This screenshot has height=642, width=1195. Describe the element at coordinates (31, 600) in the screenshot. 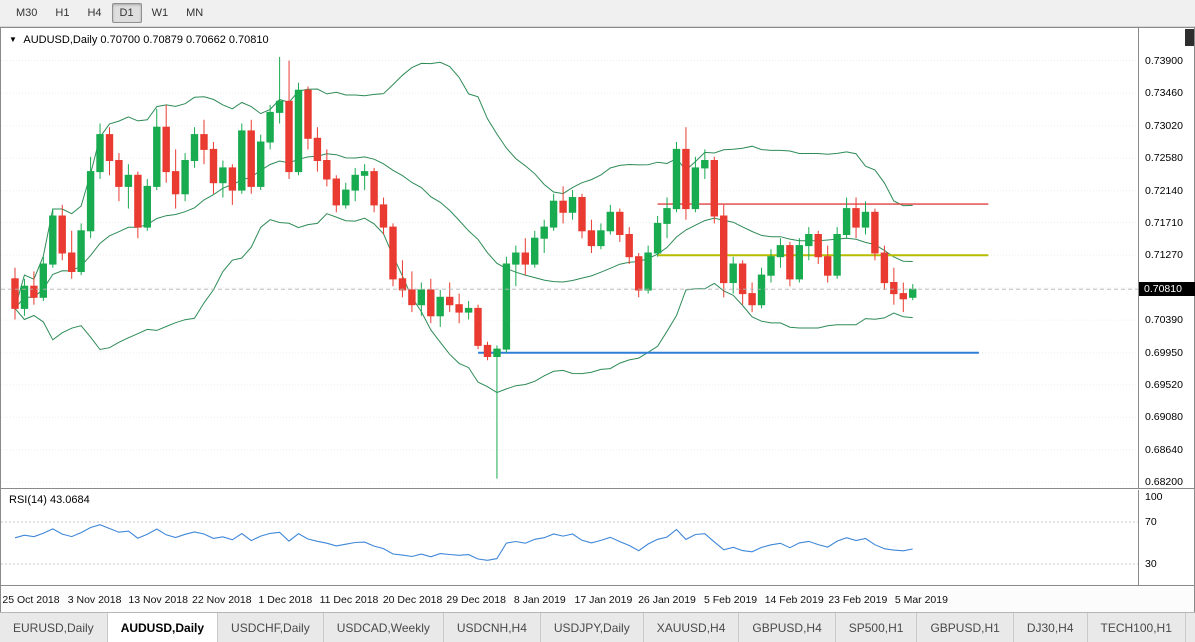

I see `date-axis-label: 25 Oct 2018` at that location.